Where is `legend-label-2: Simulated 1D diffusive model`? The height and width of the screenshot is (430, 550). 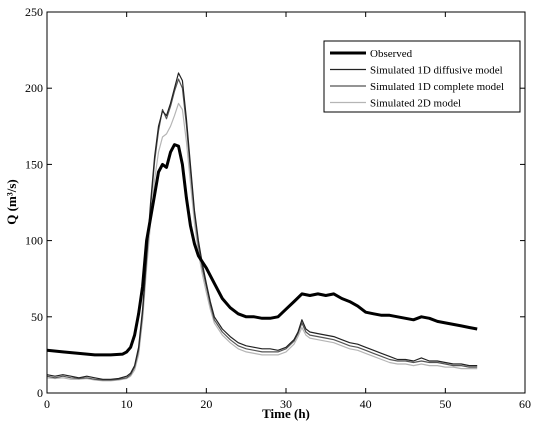 legend-label-2: Simulated 1D diffusive model is located at coordinates (436, 71).